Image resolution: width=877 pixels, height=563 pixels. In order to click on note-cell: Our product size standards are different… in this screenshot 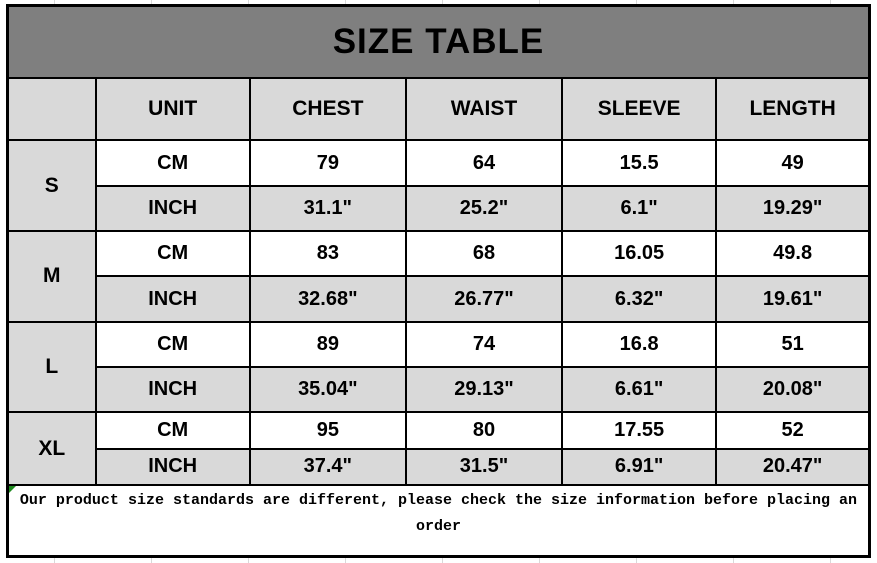, I will do `click(438, 520)`.